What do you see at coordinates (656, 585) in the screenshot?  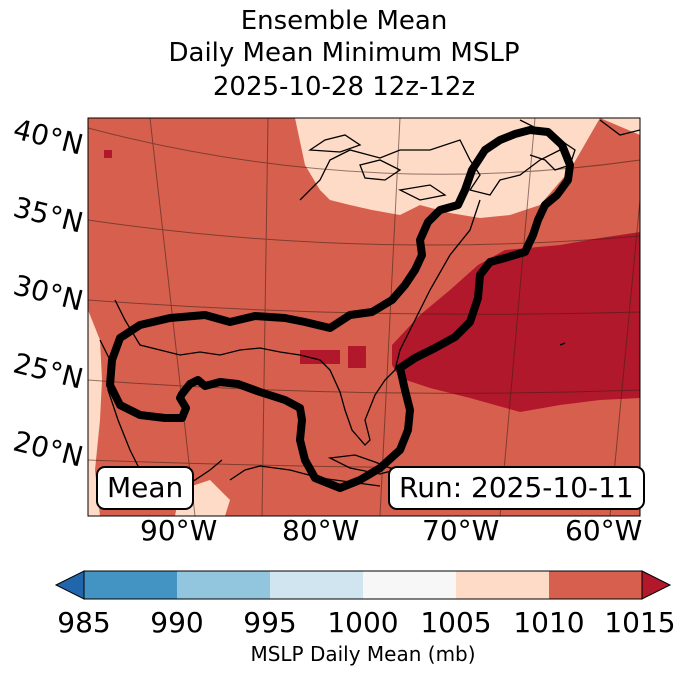 I see `colorbar-over-triangle` at bounding box center [656, 585].